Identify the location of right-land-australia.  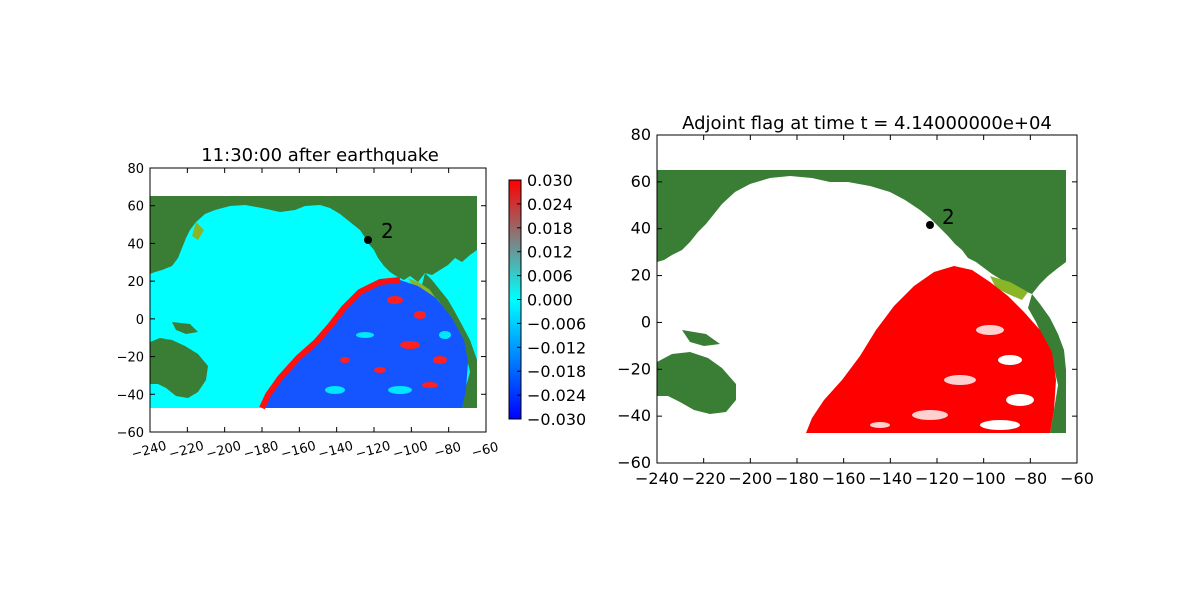
(696, 383).